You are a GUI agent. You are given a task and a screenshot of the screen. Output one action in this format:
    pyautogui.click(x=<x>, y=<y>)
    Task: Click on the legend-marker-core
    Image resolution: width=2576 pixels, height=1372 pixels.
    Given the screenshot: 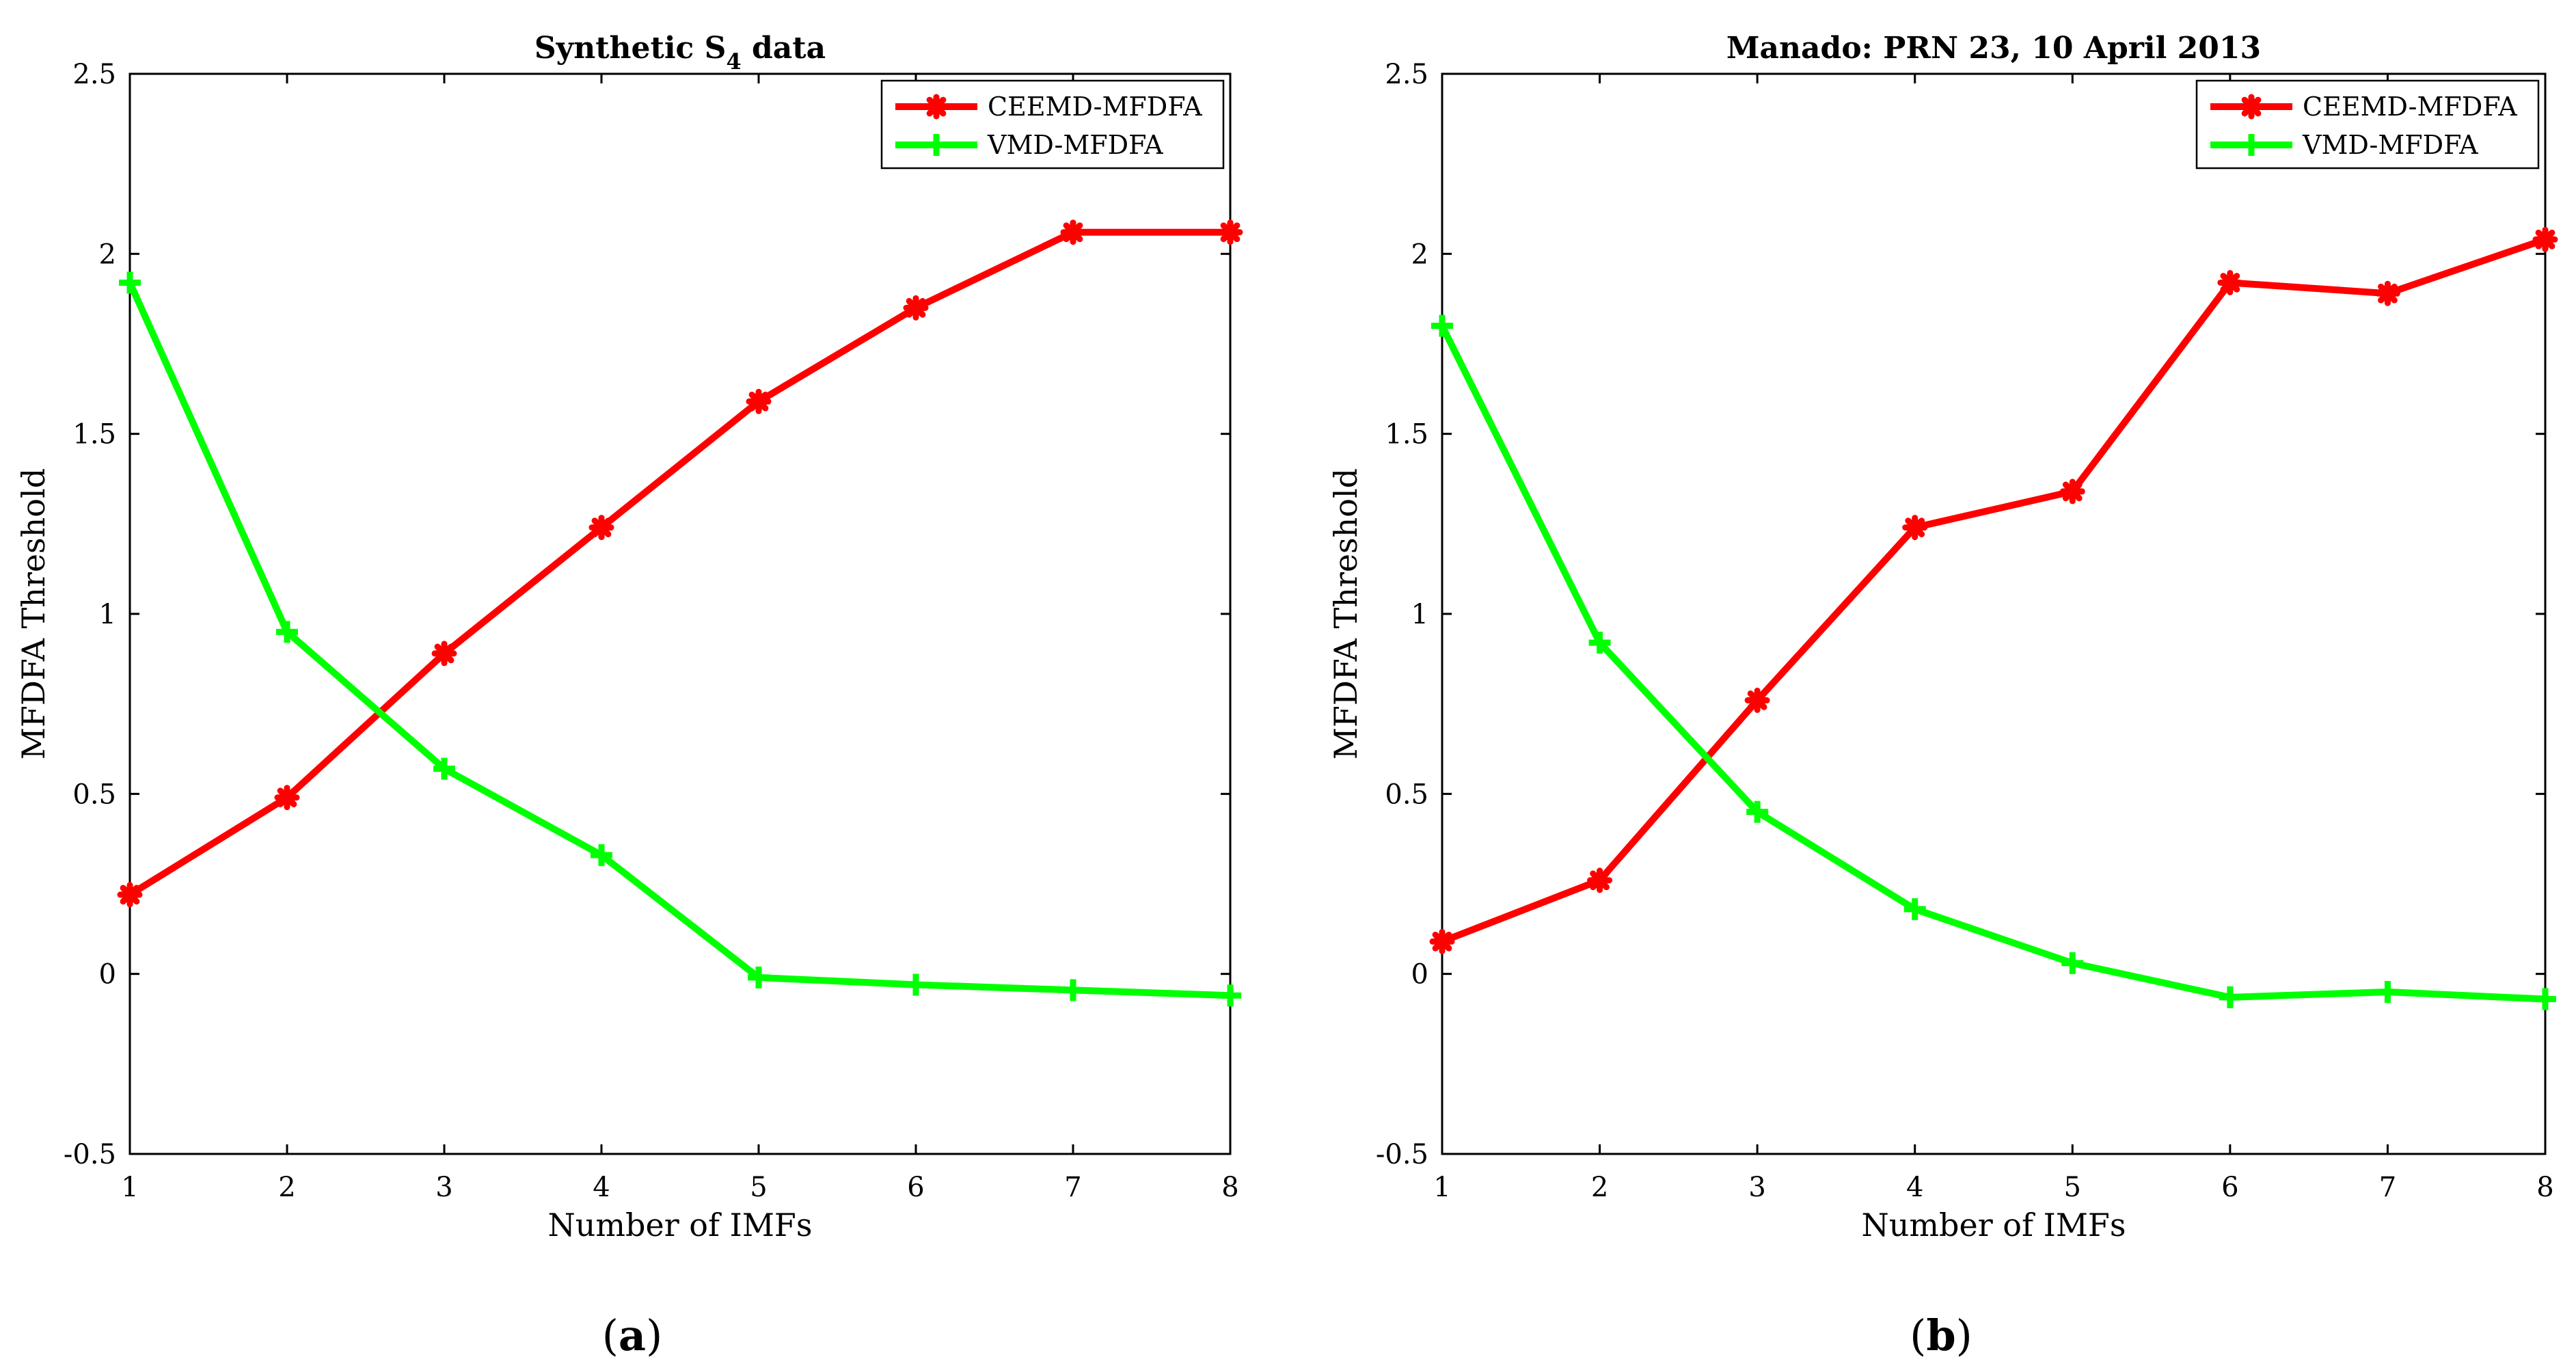 What is the action you would take?
    pyautogui.click(x=2252, y=106)
    